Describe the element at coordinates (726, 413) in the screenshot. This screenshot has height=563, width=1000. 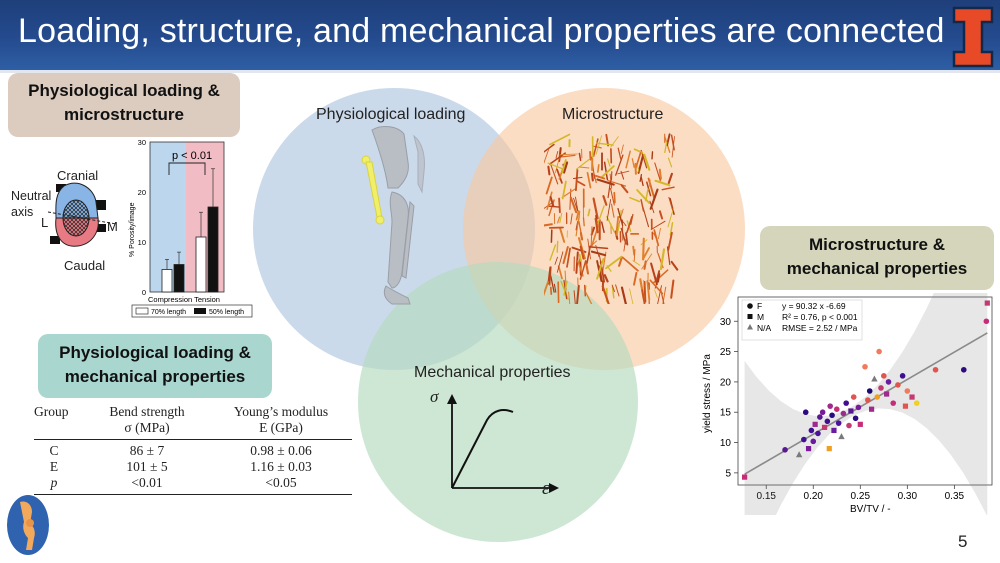
I see `y-tick-label: 15` at that location.